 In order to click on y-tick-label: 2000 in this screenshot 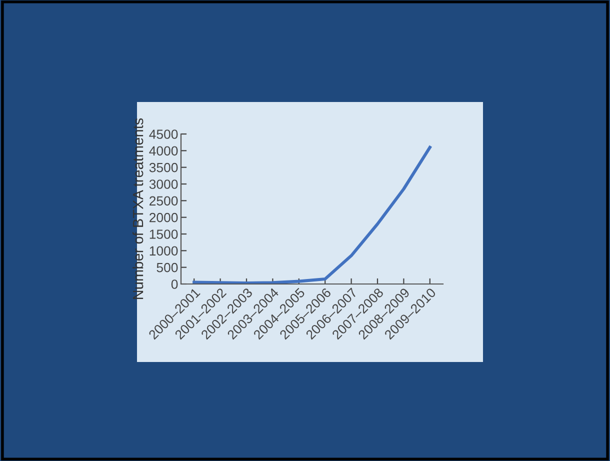, I will do `click(164, 217)`.